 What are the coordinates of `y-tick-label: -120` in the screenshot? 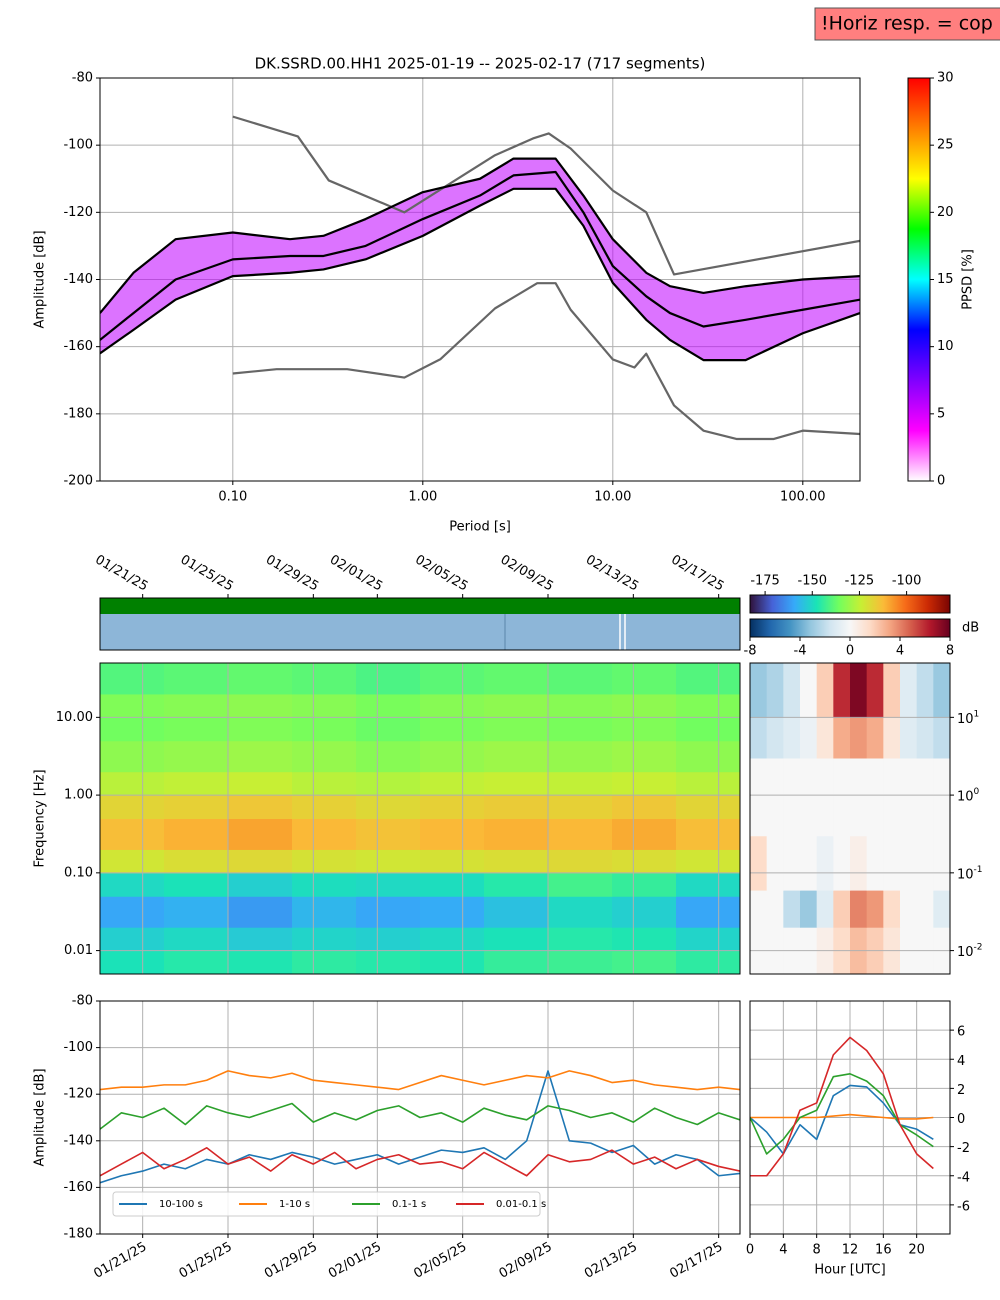 It's located at (78, 1094).